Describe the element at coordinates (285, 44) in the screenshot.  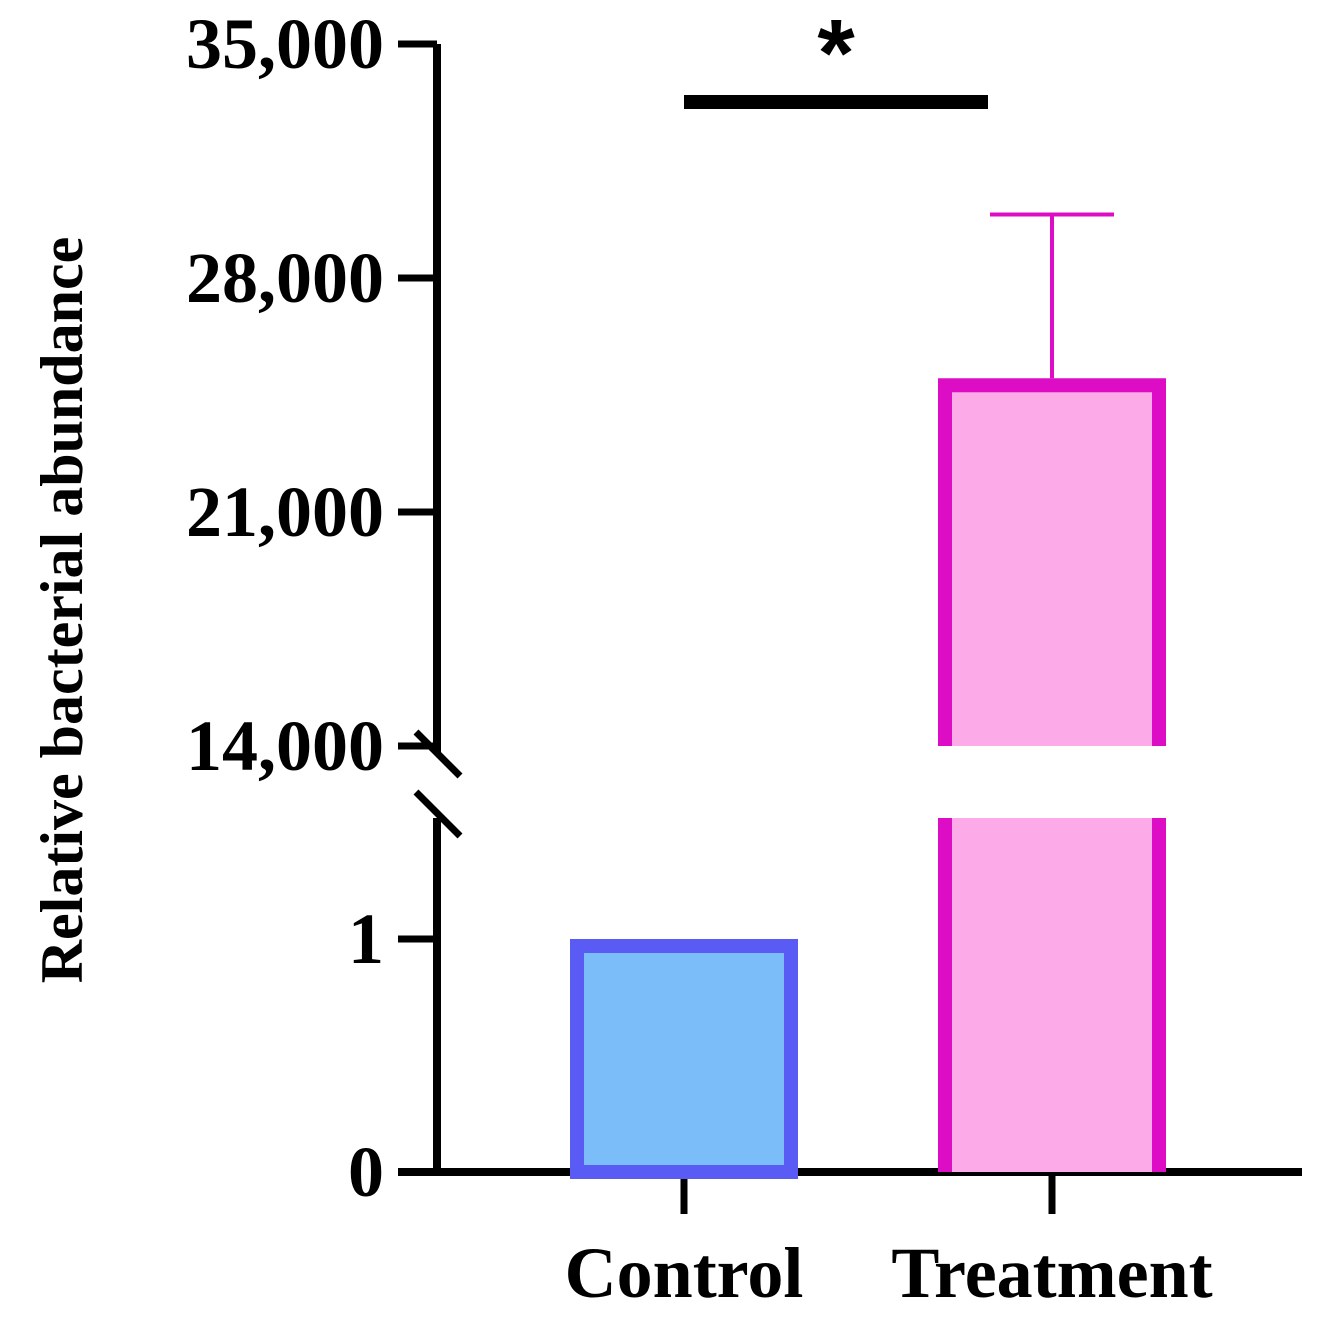
I see `y-tick-label: 35,000` at that location.